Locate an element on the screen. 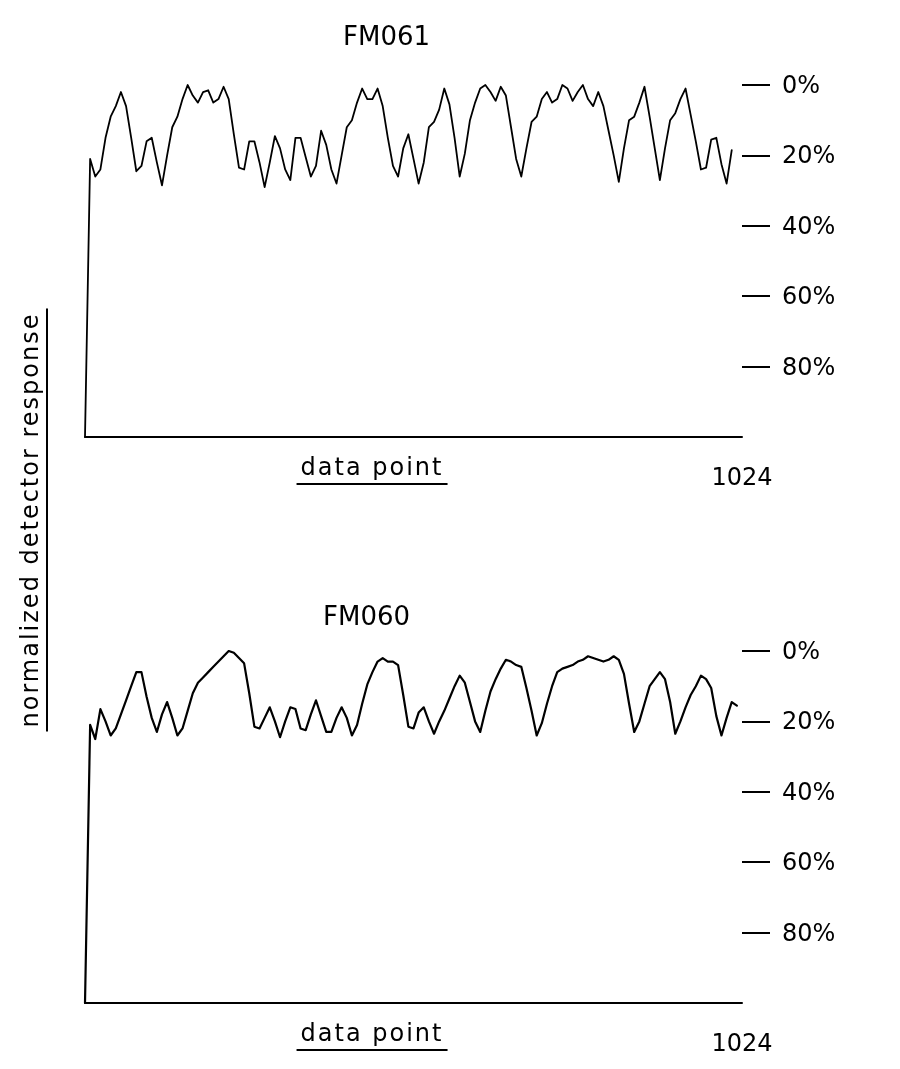 Image resolution: width=900 pixels, height=1069 pixels. chart-title: FM061 is located at coordinates (387, 36).